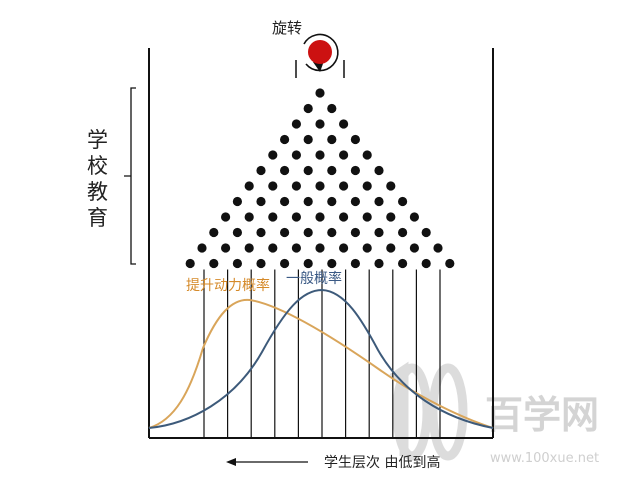 This screenshot has width=640, height=480. What do you see at coordinates (322, 353) in the screenshot?
I see `bin-dividers` at bounding box center [322, 353].